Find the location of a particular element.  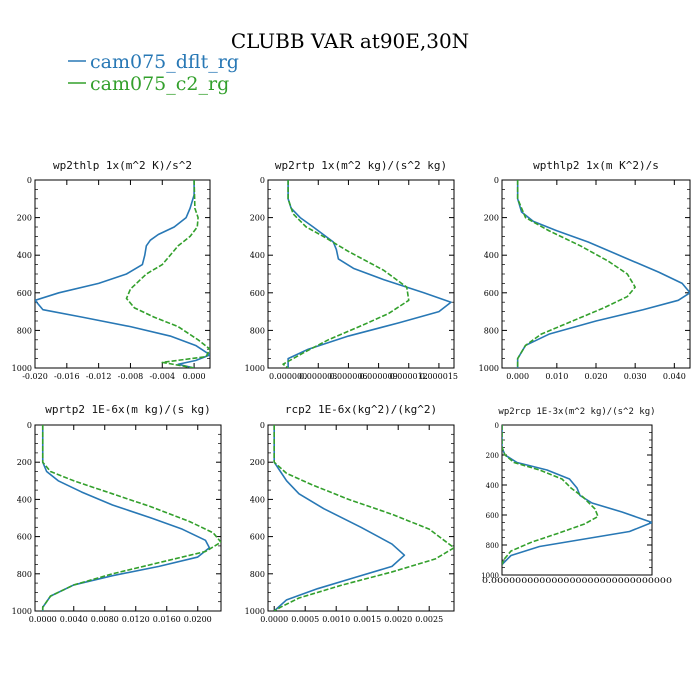

x-tick-label: -0.004 is located at coordinates (162, 376).